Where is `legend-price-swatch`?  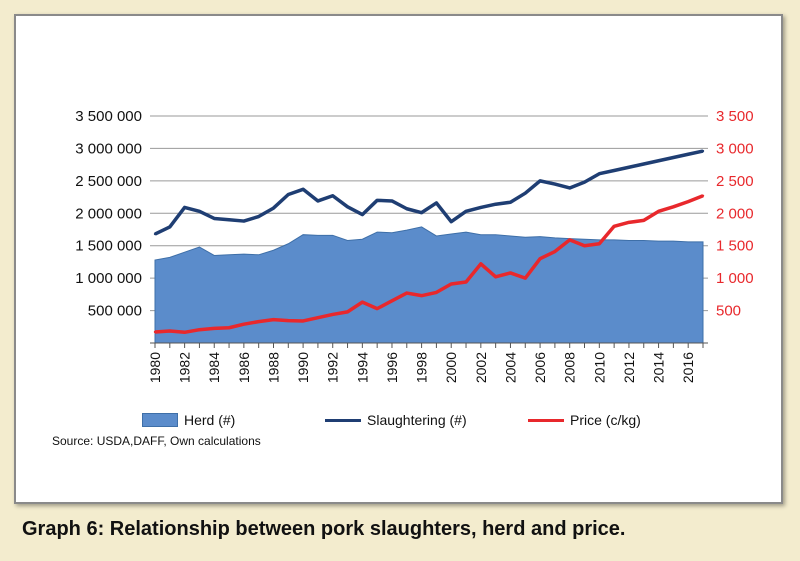
legend-price-swatch is located at coordinates (546, 420).